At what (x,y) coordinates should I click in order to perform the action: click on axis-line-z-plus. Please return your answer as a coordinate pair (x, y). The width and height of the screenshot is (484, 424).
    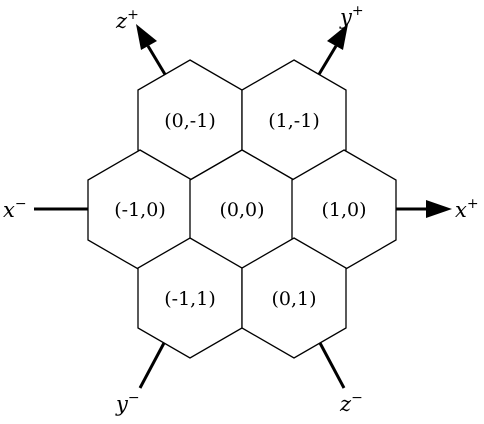
    Looking at the image, I should click on (157, 61).